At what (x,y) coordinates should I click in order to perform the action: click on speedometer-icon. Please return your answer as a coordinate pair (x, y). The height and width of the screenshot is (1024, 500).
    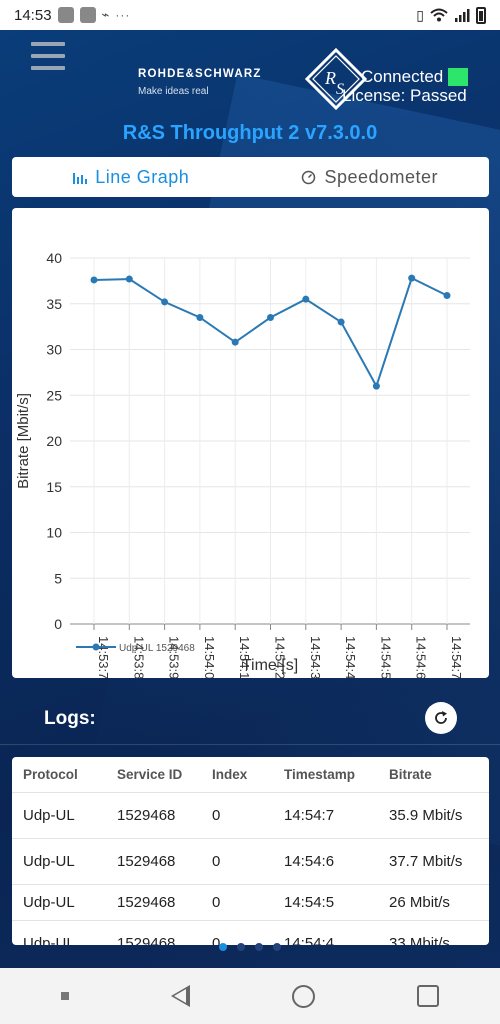
    Looking at the image, I should click on (309, 177).